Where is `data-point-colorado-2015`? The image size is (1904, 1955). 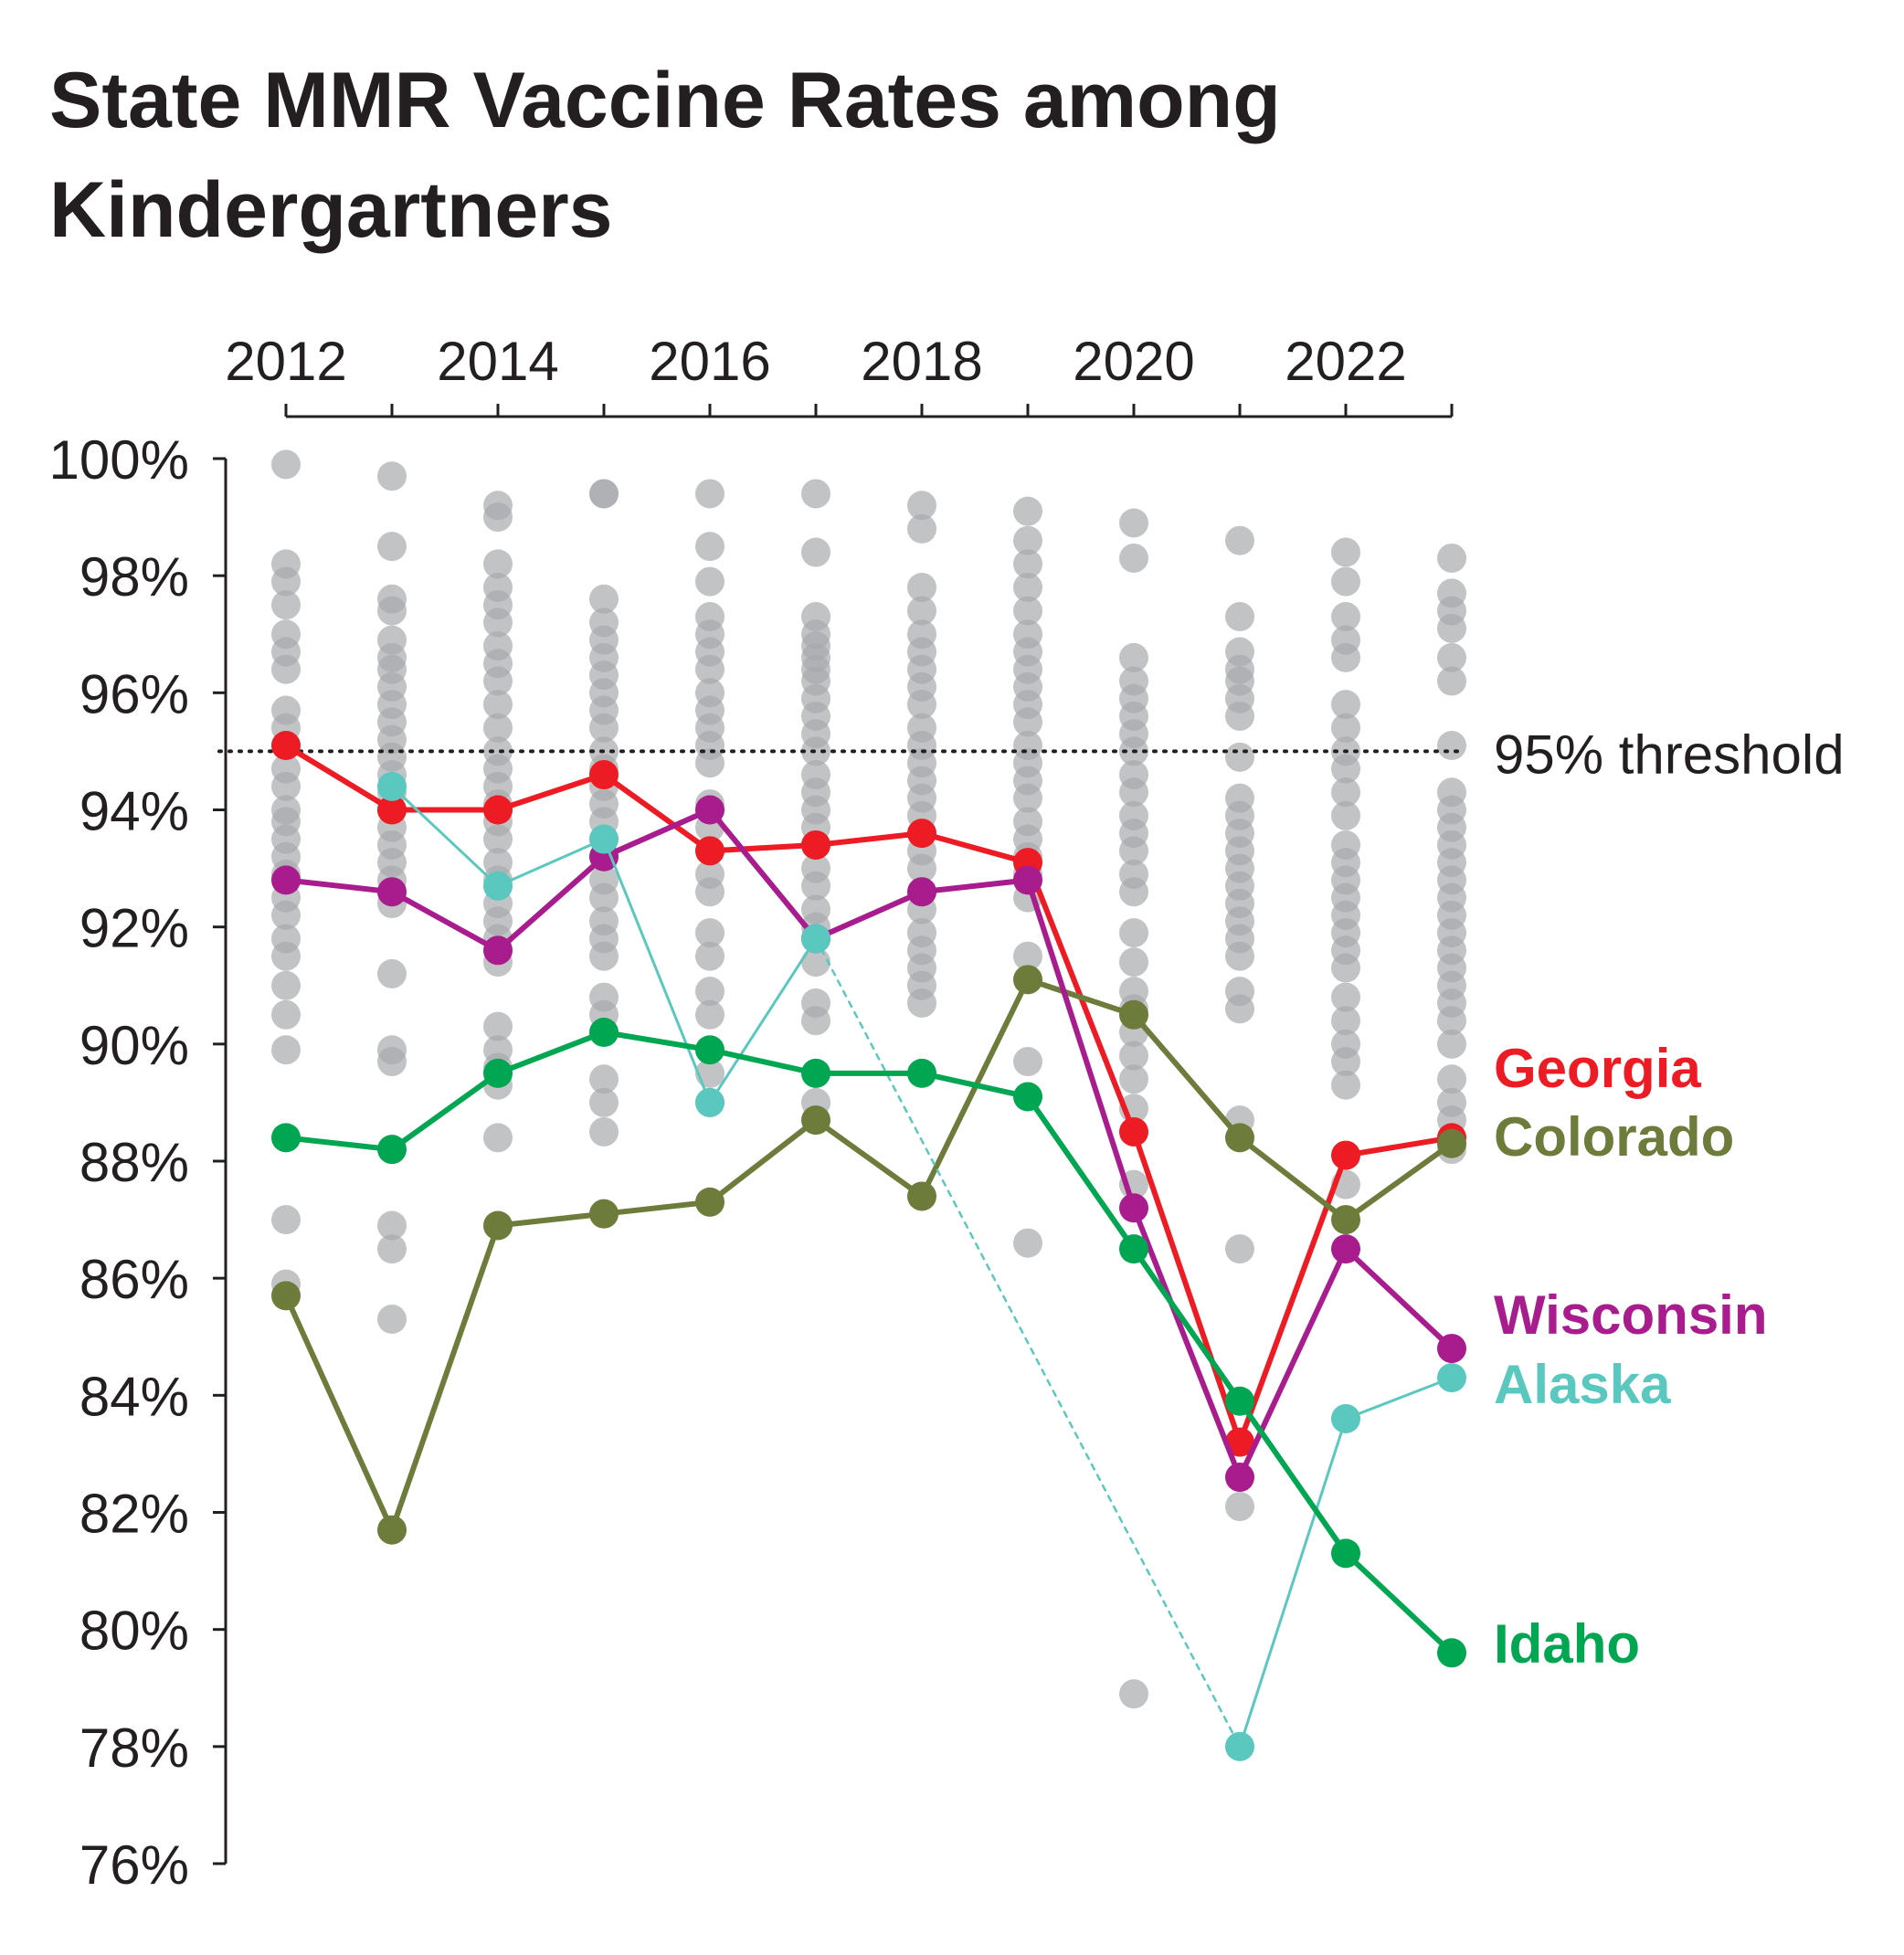 data-point-colorado-2015 is located at coordinates (604, 1214).